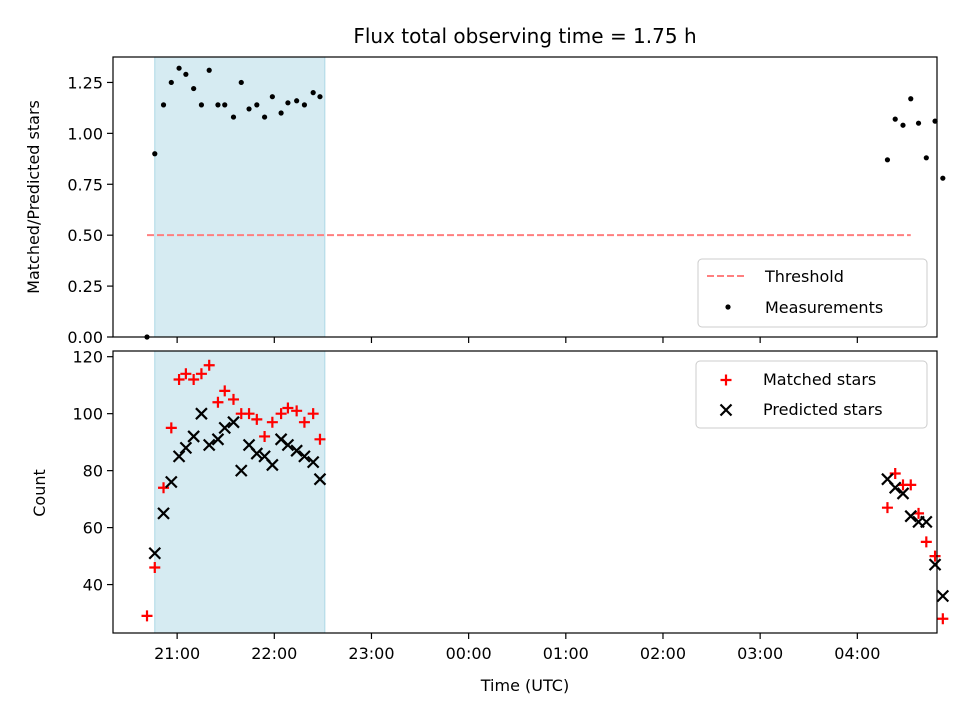 The width and height of the screenshot is (960, 720). Describe the element at coordinates (85, 184) in the screenshot. I see `ratio-y-tick-label: 0.75` at that location.